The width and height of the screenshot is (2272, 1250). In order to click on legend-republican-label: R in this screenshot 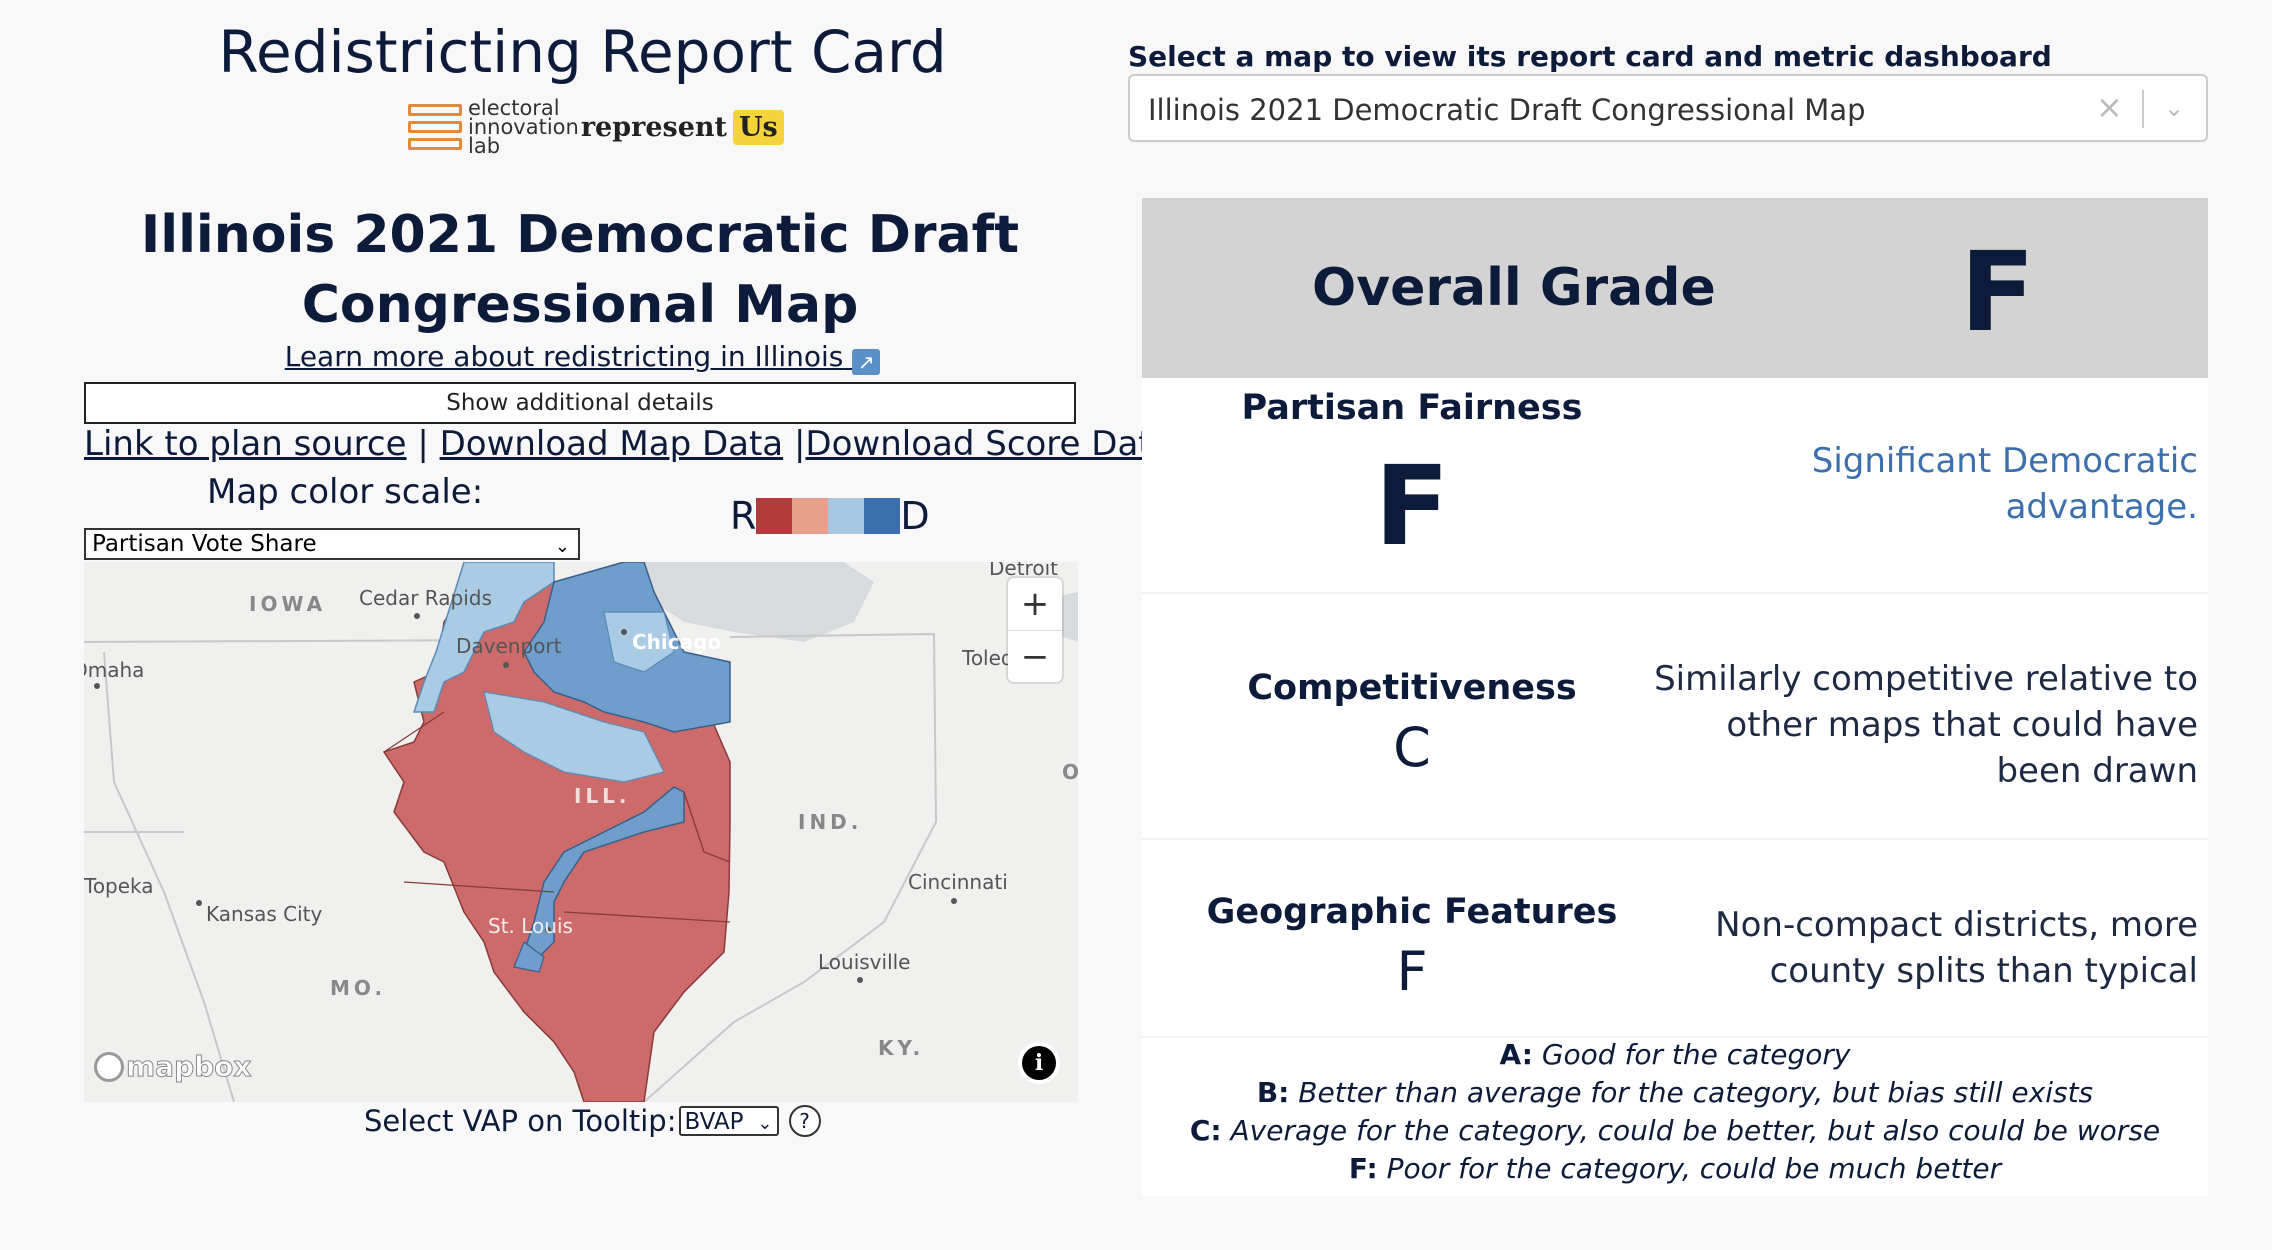, I will do `click(743, 516)`.